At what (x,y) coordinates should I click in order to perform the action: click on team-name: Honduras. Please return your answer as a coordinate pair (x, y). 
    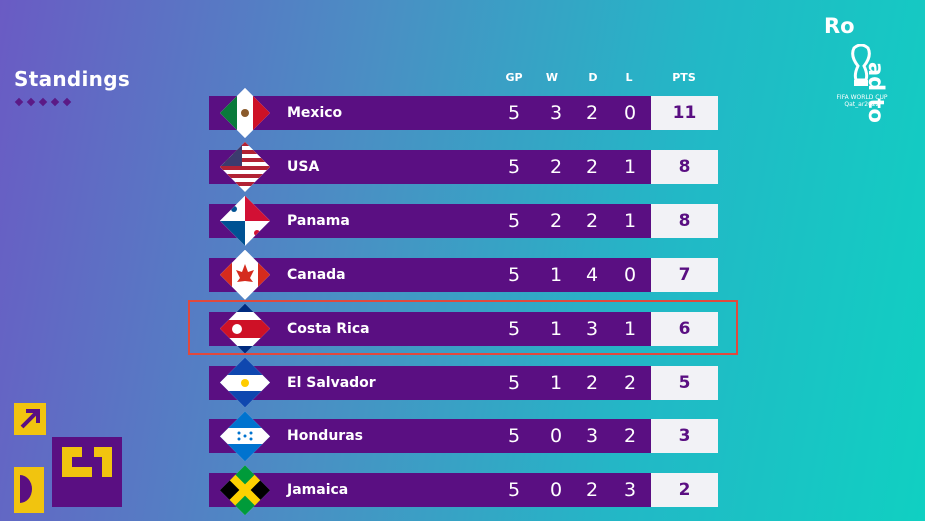
    Looking at the image, I should click on (325, 436).